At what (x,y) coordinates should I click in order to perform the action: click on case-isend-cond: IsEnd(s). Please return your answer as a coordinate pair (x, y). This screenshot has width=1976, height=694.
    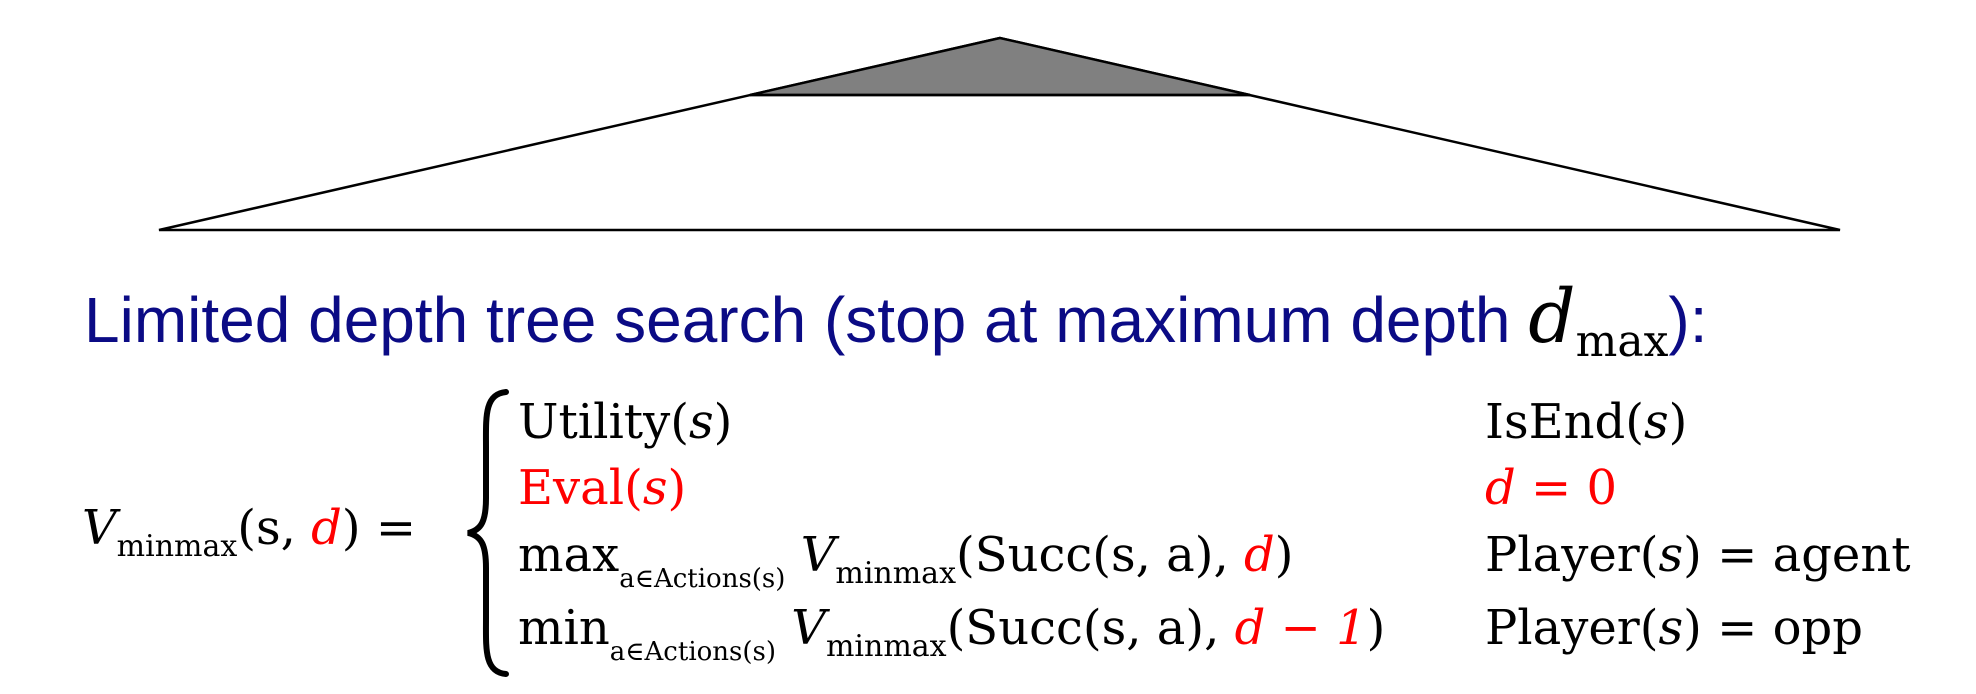
    Looking at the image, I should click on (1586, 422).